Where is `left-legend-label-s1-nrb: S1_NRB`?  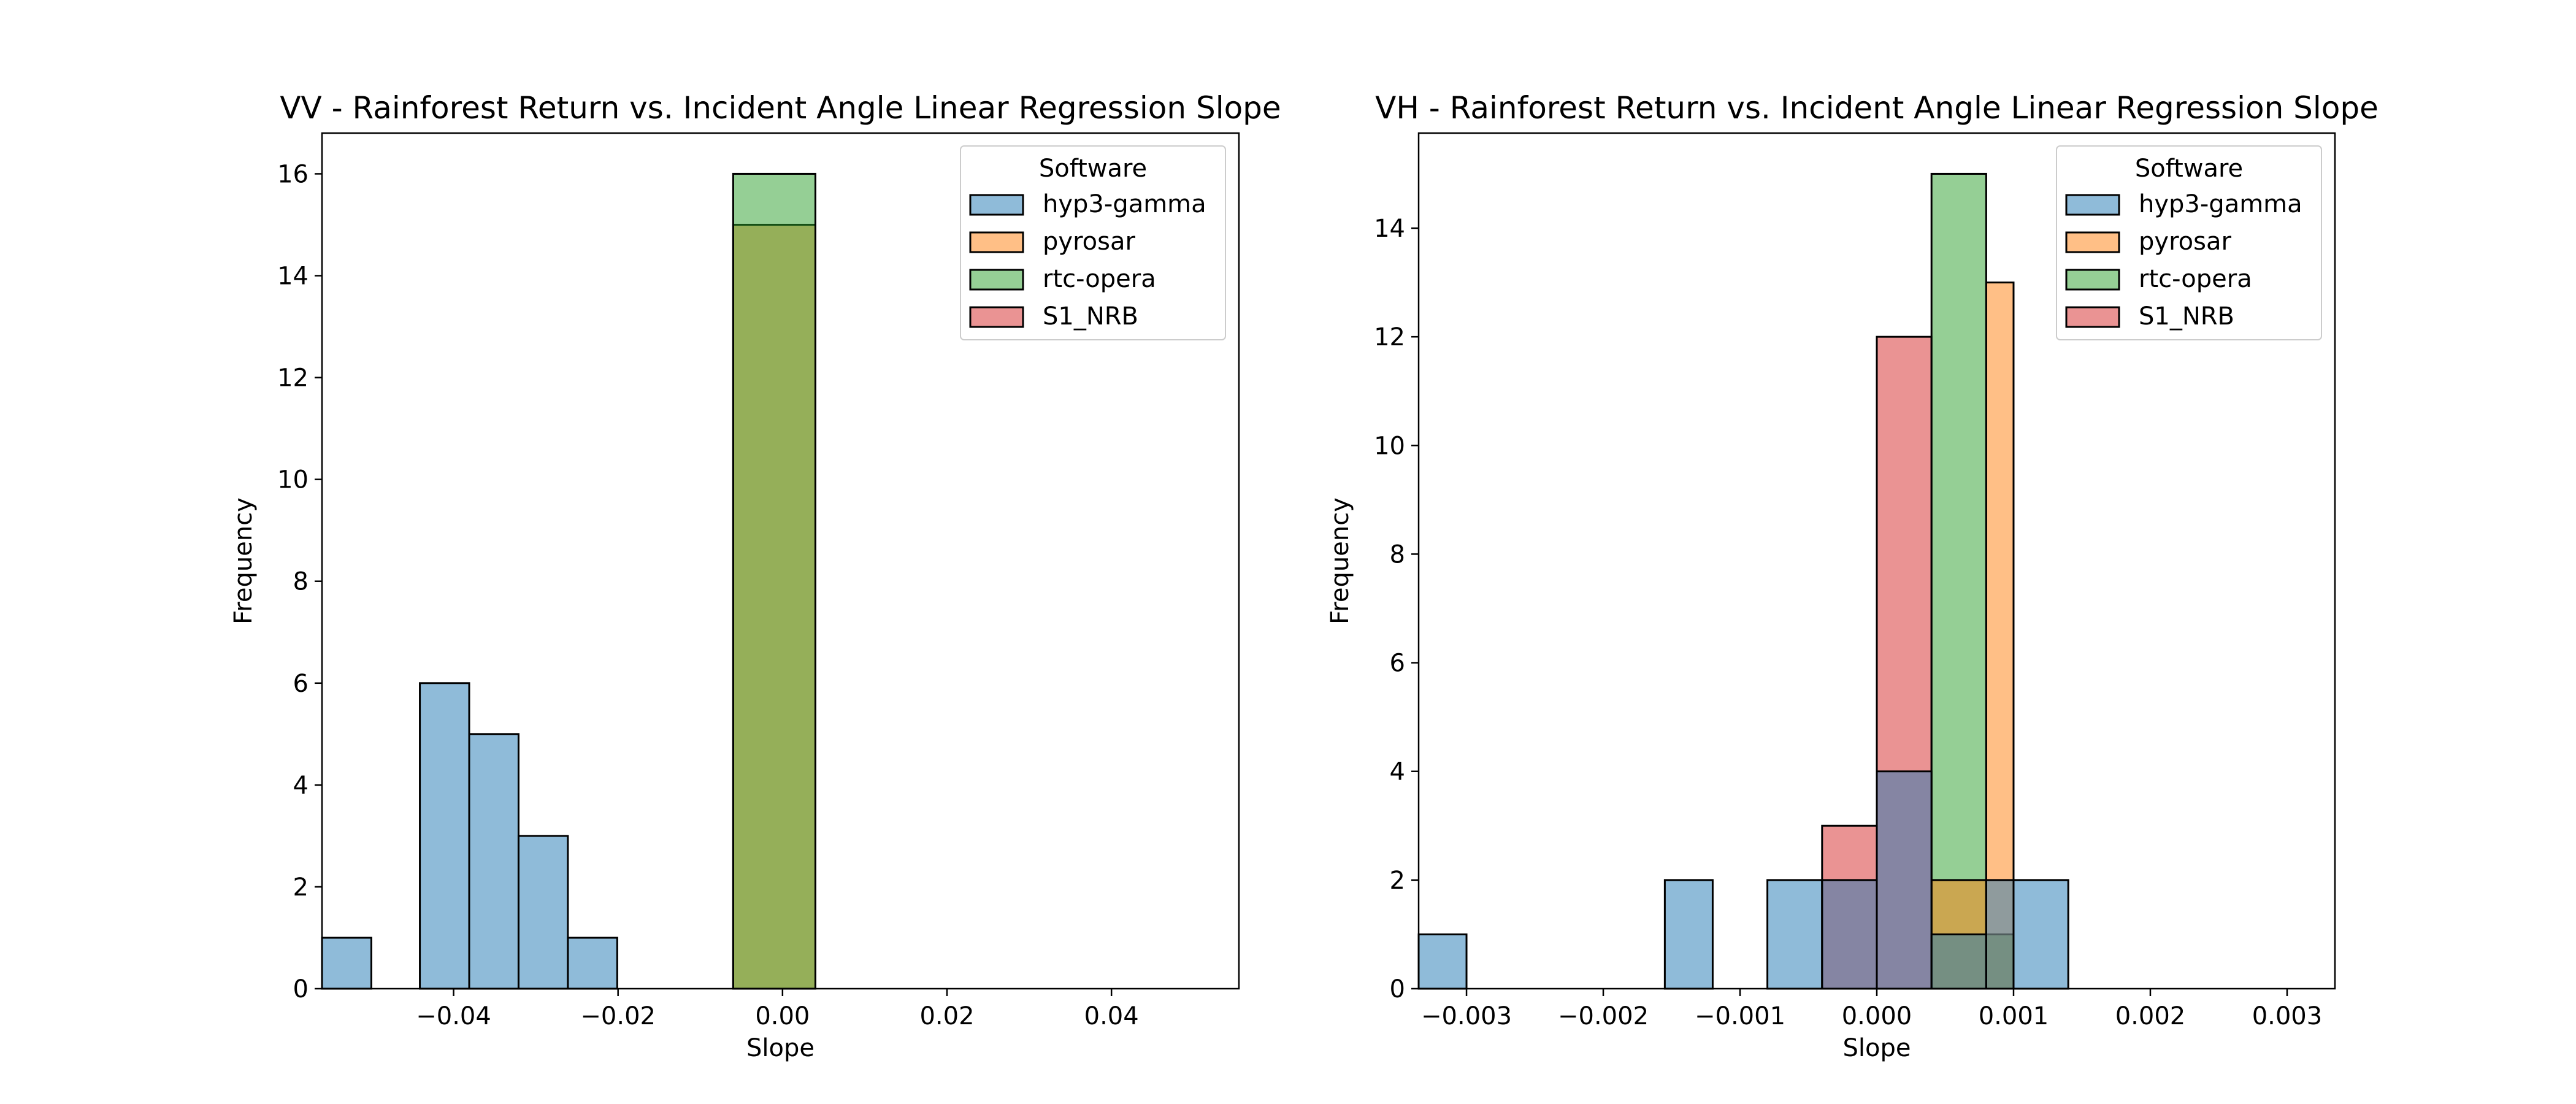
left-legend-label-s1-nrb: S1_NRB is located at coordinates (1090, 316).